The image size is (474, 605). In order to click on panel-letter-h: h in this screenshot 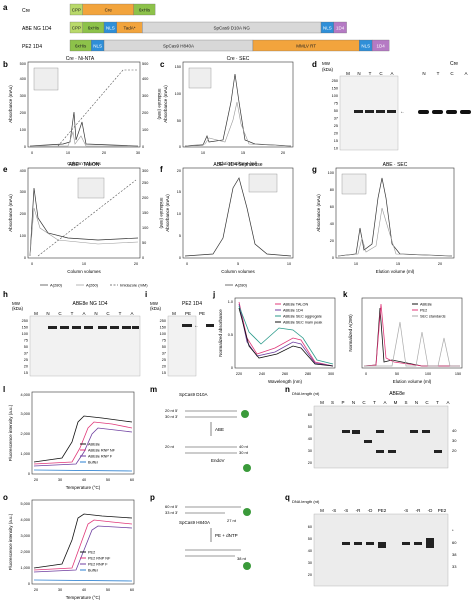, I will do `click(5, 294)`.